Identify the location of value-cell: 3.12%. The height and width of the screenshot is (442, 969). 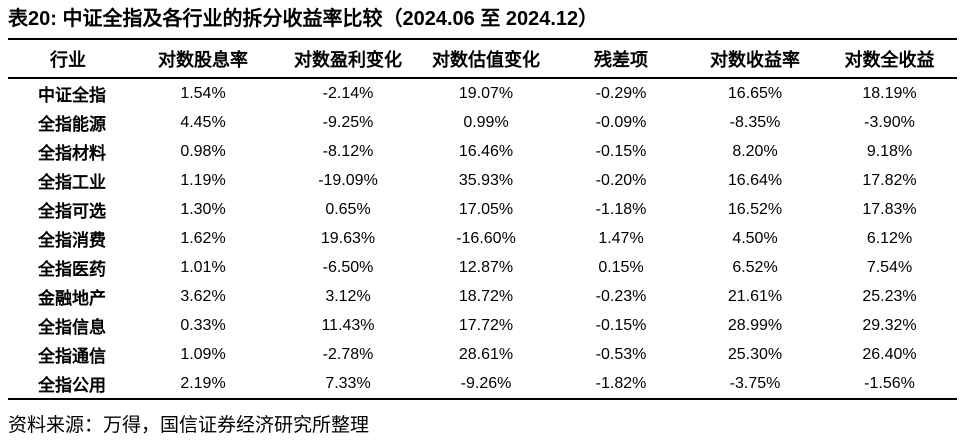
(348, 296).